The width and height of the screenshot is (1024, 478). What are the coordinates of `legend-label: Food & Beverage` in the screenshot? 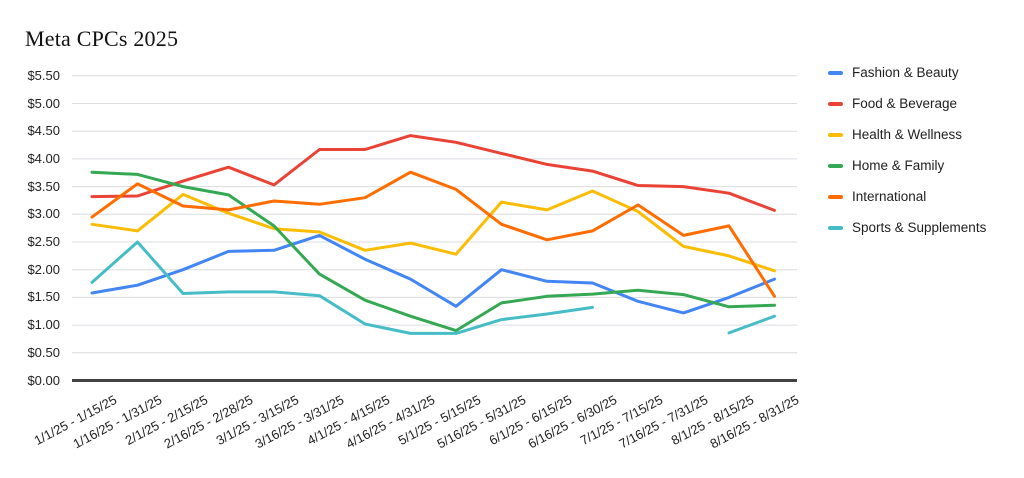 It's located at (905, 103).